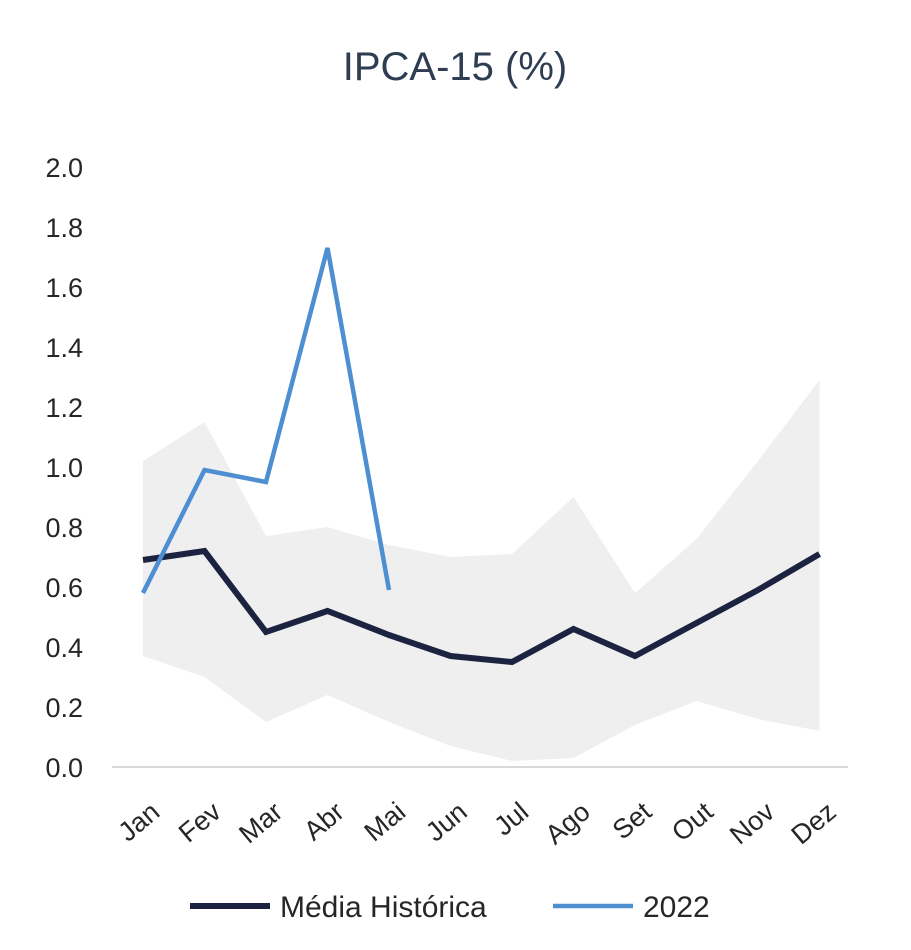 The image size is (911, 950). What do you see at coordinates (64, 348) in the screenshot?
I see `y-tick-label: 1.4` at bounding box center [64, 348].